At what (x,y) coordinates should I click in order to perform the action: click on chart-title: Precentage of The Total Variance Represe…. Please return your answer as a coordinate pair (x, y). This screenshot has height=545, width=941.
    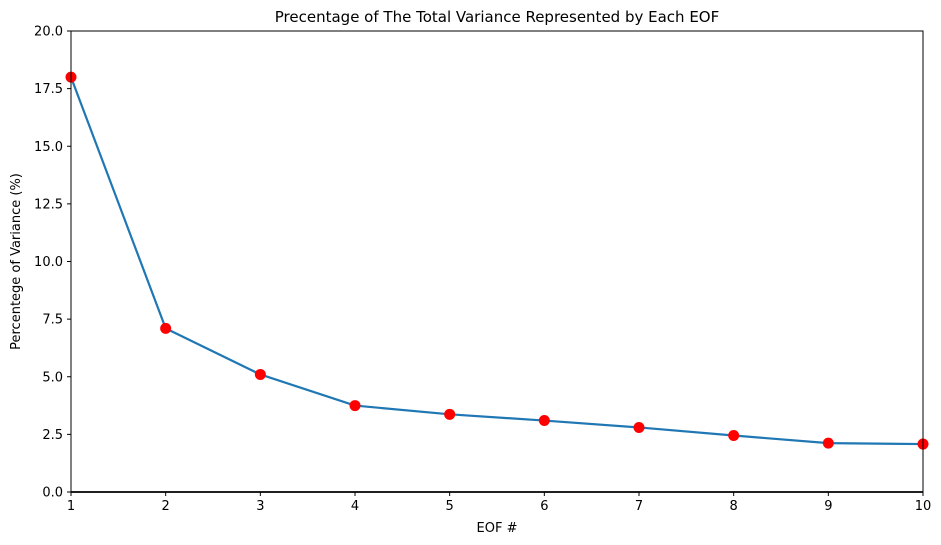
    Looking at the image, I should click on (497, 17).